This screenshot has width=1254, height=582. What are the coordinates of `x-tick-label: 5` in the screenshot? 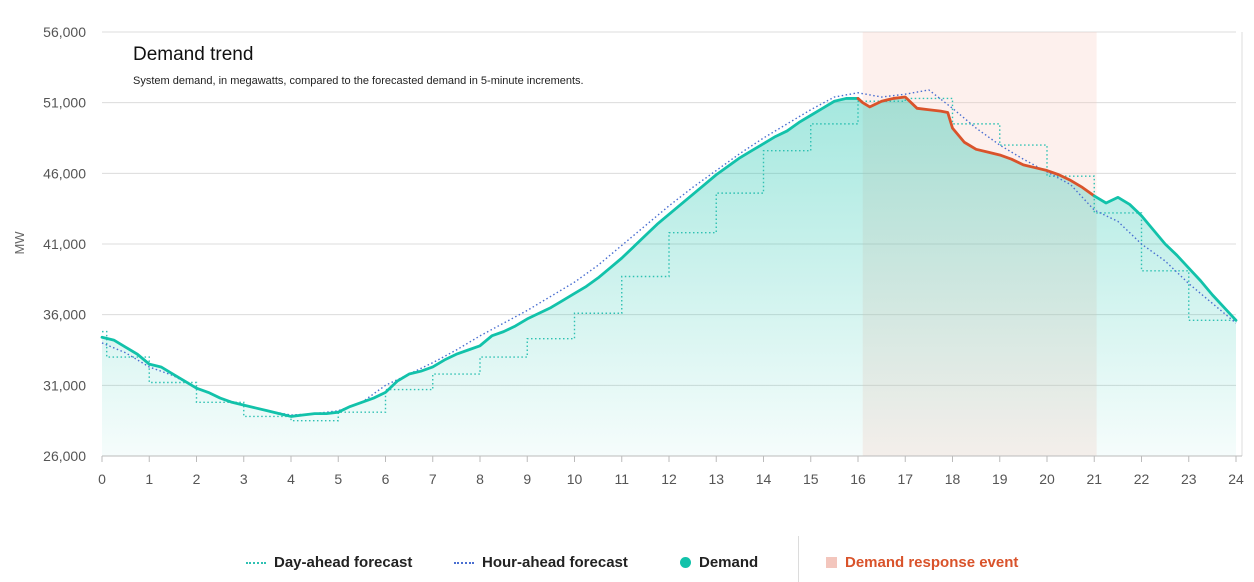 It's located at (338, 479).